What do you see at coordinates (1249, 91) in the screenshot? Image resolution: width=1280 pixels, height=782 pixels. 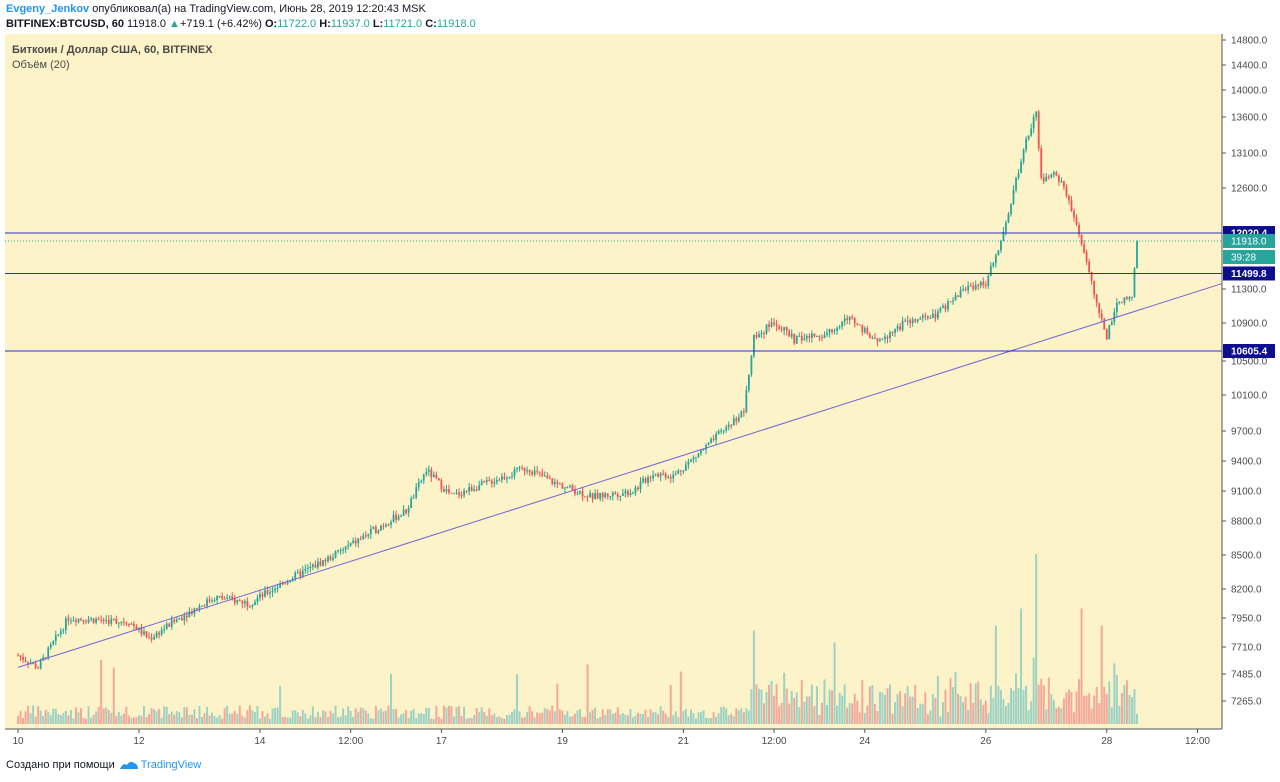 I see `y-tick-label: 14000.0` at bounding box center [1249, 91].